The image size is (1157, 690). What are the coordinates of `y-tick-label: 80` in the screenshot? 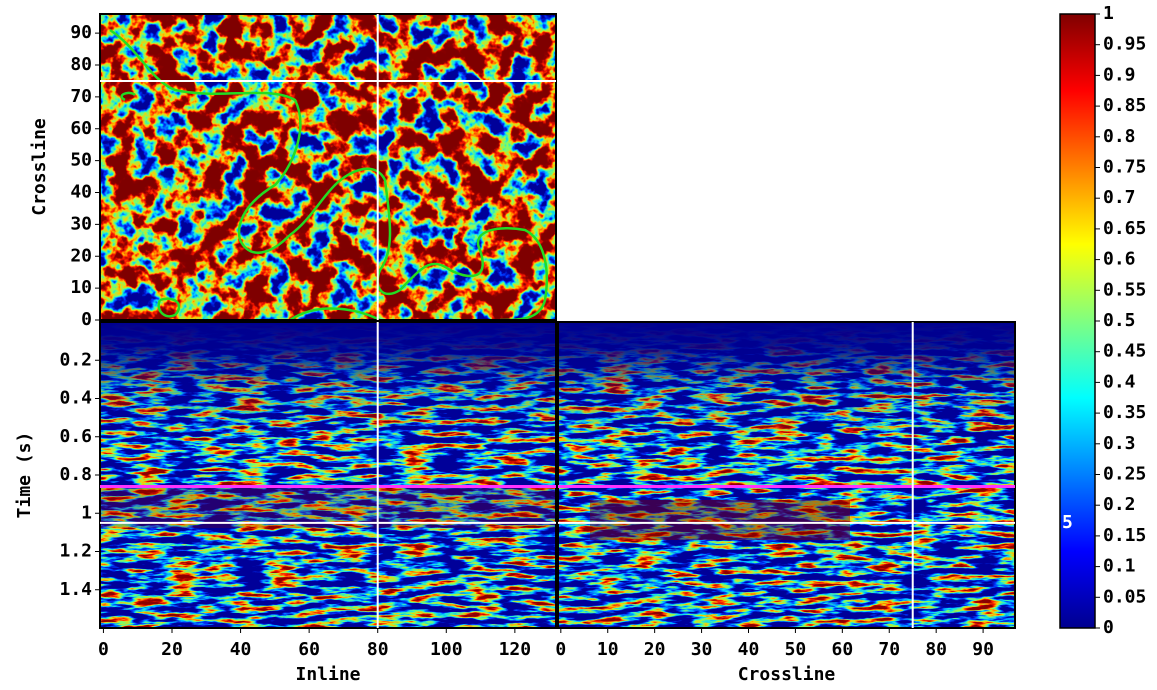 It's located at (81, 64).